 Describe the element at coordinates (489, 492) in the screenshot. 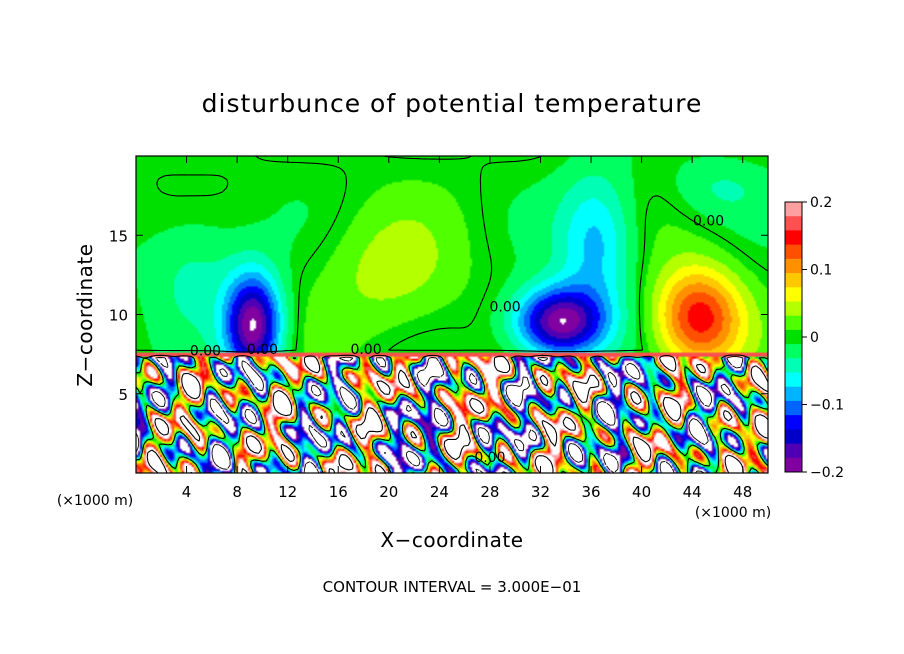

I see `x-tick-label: 28` at that location.